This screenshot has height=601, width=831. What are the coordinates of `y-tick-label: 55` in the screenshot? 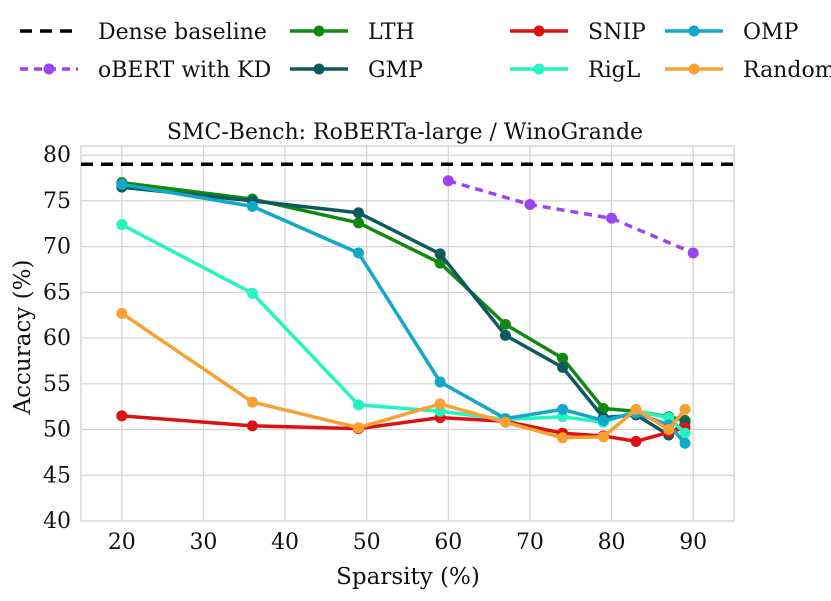 It's located at (57, 384).